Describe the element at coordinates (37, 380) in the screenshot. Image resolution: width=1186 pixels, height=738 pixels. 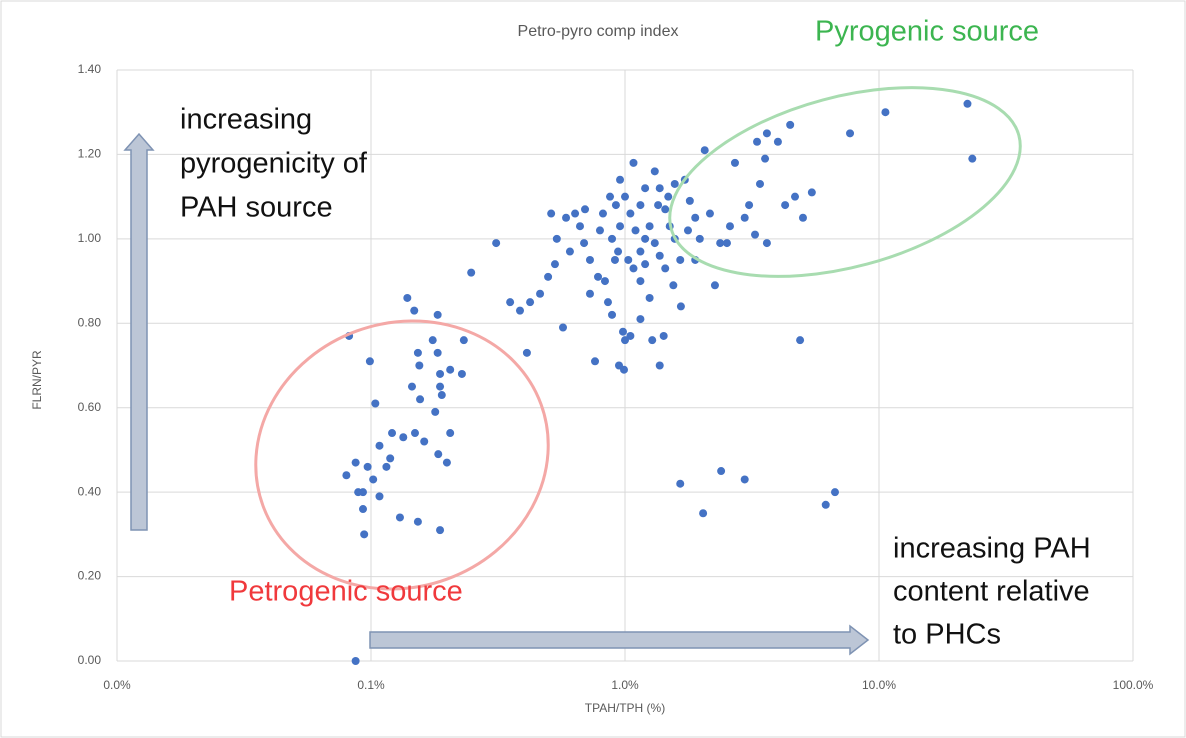
I see `y-axis-label: FLRN/PYR` at that location.